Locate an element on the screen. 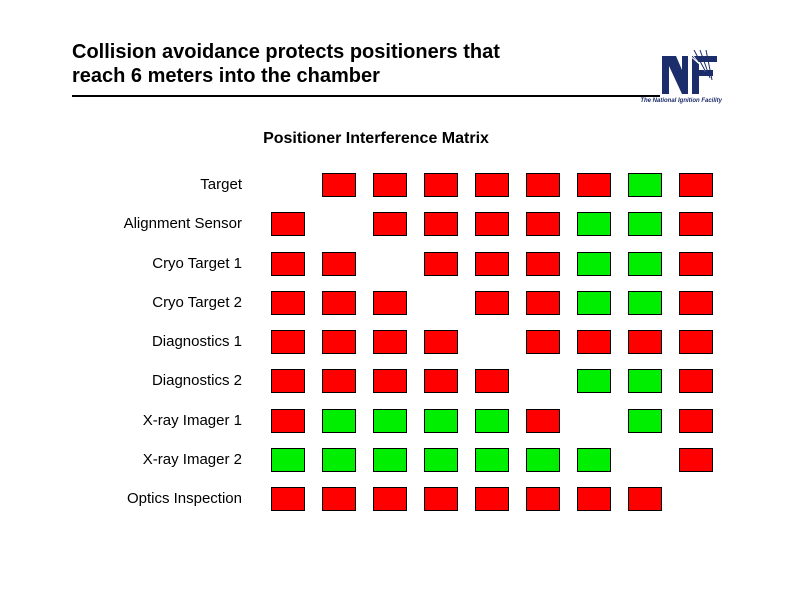 The width and height of the screenshot is (792, 612). row-label: Diagnostics 2 is located at coordinates (196, 381).